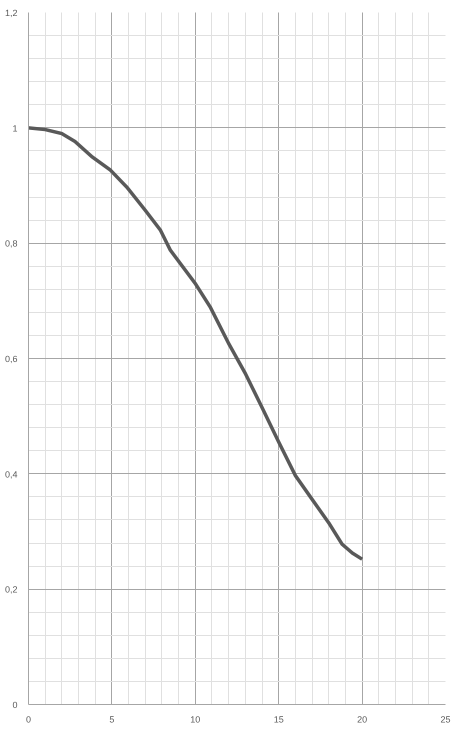 The height and width of the screenshot is (732, 461). I want to click on x-tick-label: 20, so click(362, 719).